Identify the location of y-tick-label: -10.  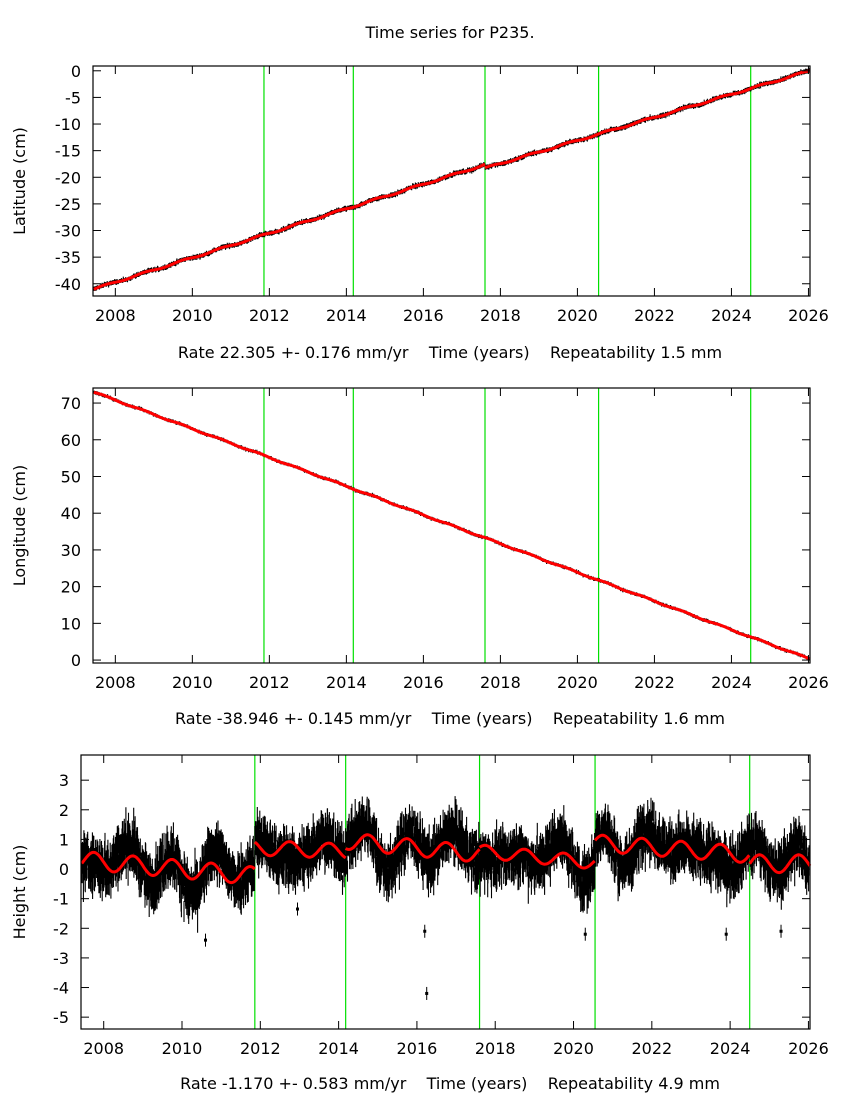
(68, 124).